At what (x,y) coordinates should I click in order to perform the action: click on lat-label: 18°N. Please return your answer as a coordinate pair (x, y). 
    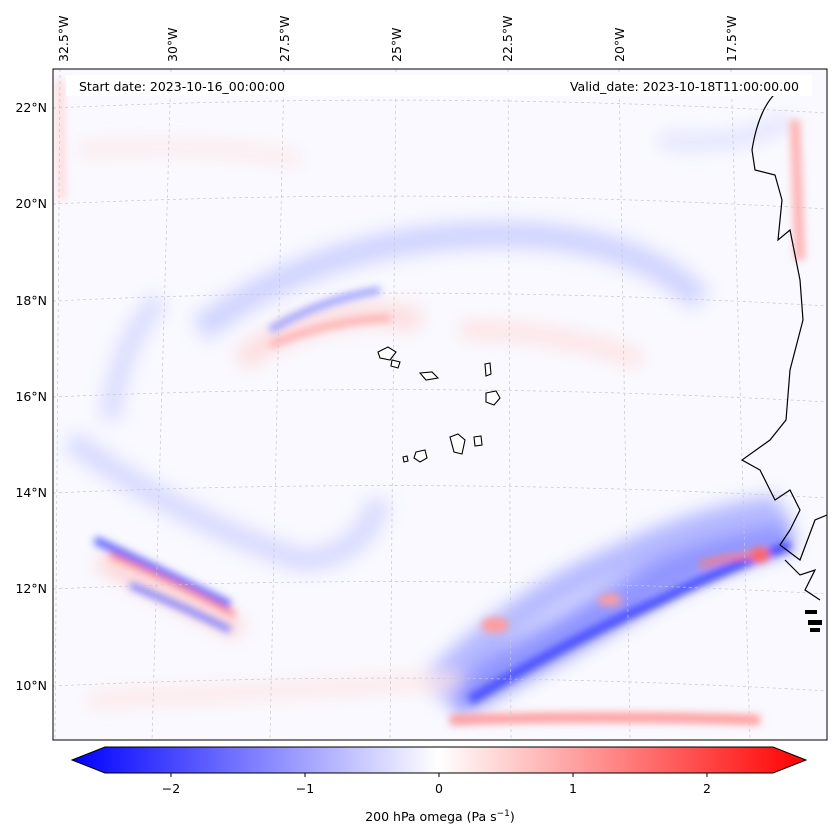
    Looking at the image, I should click on (31, 300).